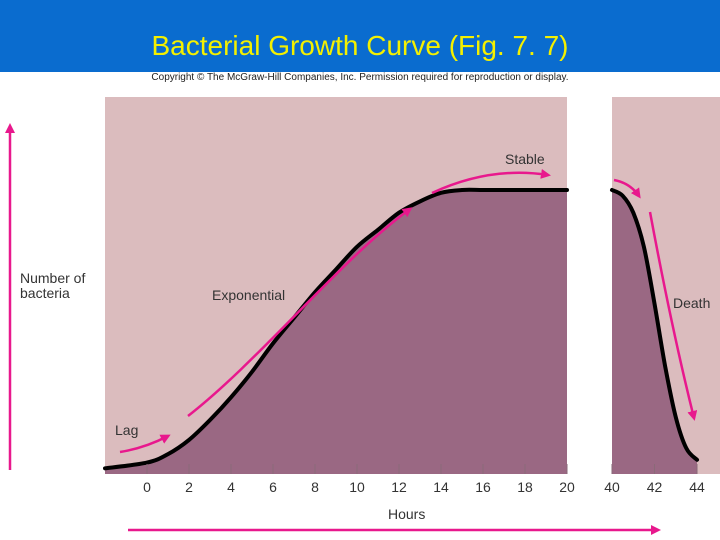 The image size is (720, 540). What do you see at coordinates (52, 278) in the screenshot?
I see `y-axis-label-line1: Number of` at bounding box center [52, 278].